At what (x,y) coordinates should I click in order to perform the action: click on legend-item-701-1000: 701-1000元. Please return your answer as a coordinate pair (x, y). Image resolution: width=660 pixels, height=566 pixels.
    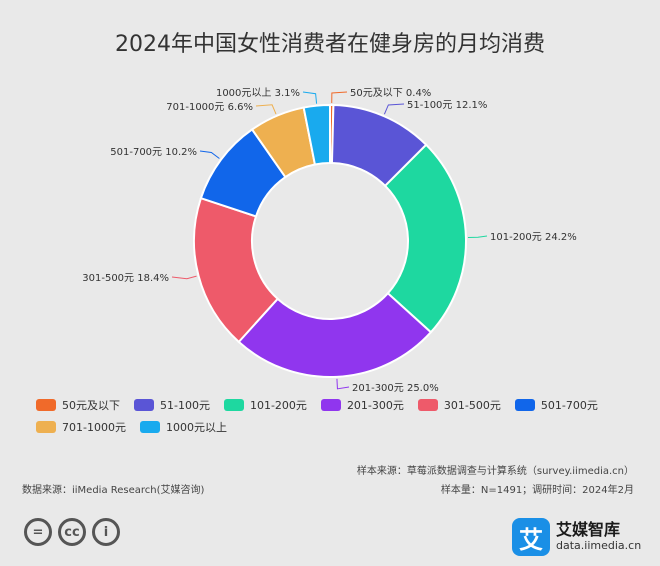
    Looking at the image, I should click on (81, 427).